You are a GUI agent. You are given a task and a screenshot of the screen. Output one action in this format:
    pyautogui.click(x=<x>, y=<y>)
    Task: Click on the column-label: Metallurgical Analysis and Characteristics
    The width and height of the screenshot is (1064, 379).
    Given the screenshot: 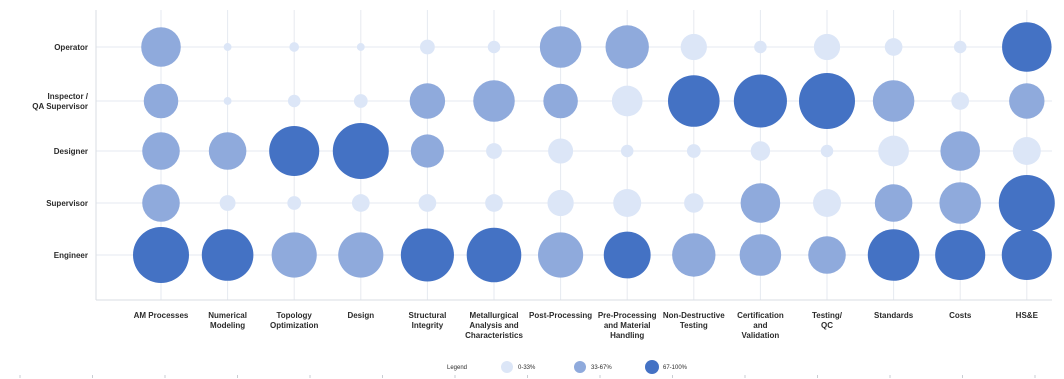 What is the action you would take?
    pyautogui.click(x=494, y=325)
    